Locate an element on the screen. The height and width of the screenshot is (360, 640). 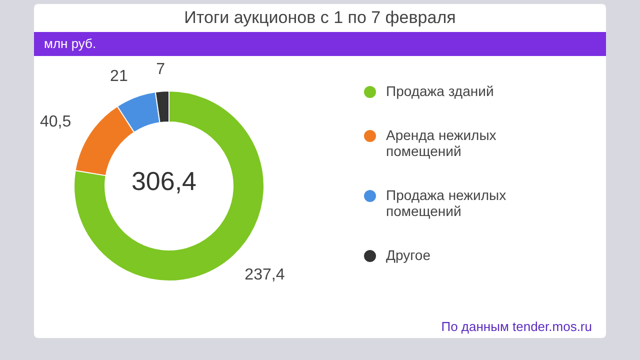
text: 306,4 is located at coordinates (164, 181).